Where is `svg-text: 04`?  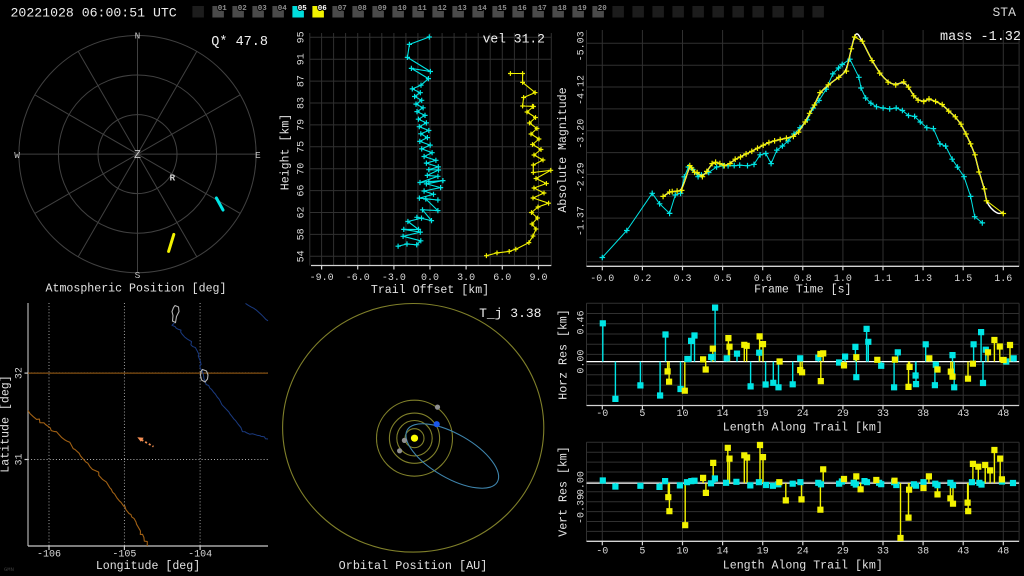
svg-text: 04 is located at coordinates (283, 9).